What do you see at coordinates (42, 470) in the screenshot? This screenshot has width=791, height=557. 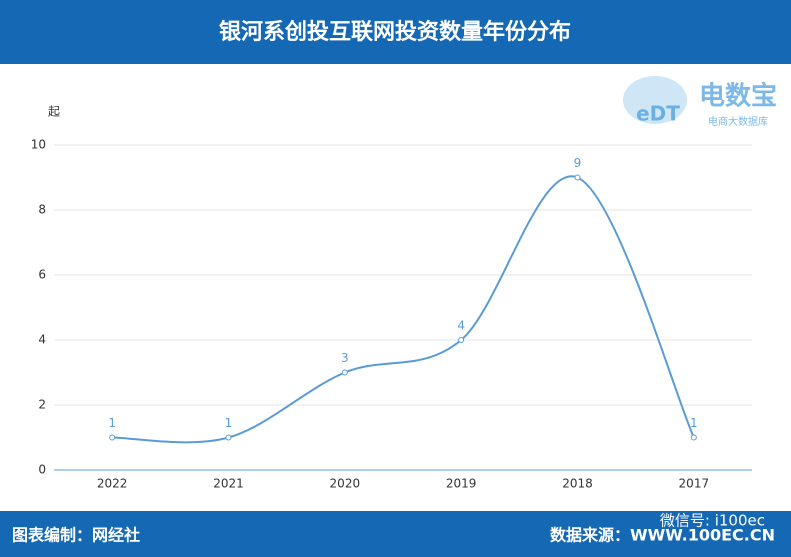 I see `y-tick-label: 0` at bounding box center [42, 470].